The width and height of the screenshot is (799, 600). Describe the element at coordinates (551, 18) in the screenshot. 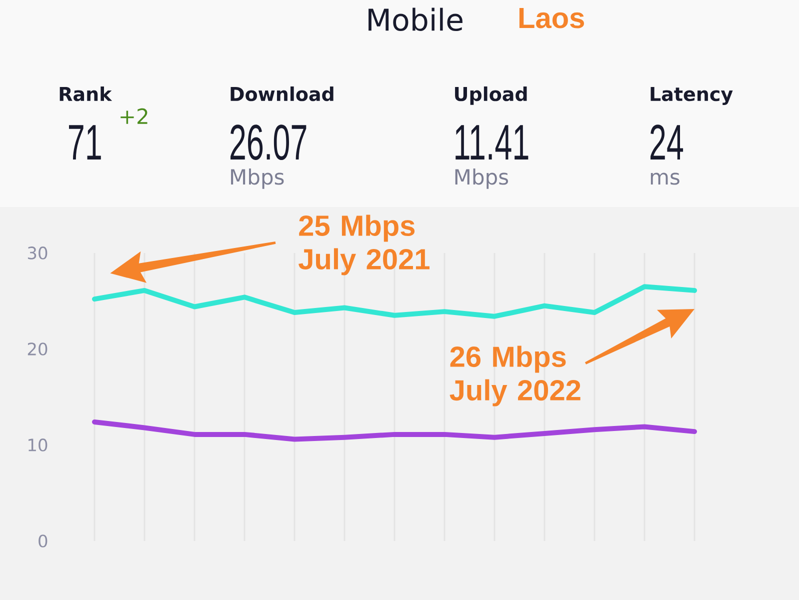

I see `chart-subtitle: Laos` at that location.